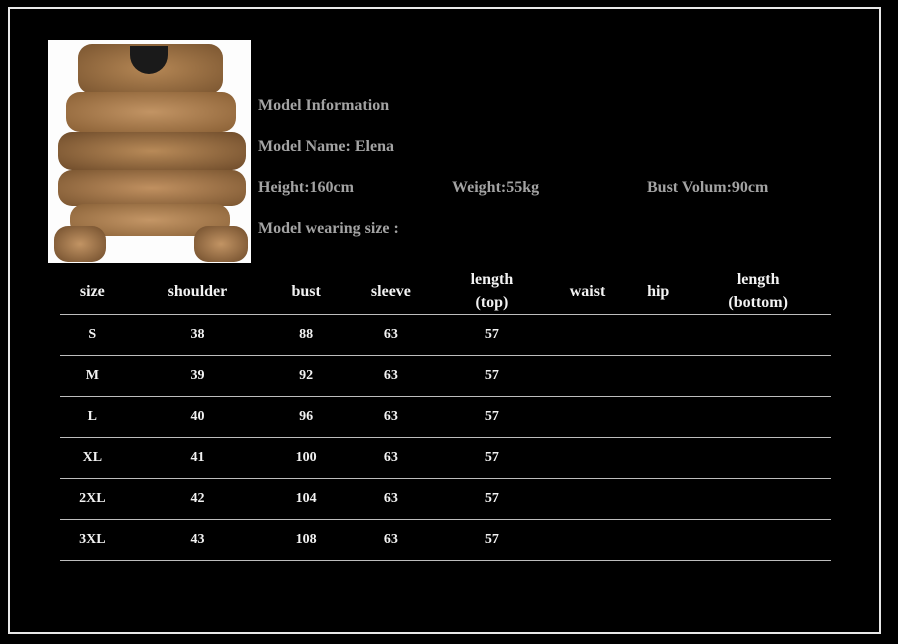  I want to click on column-header: bust, so click(306, 291).